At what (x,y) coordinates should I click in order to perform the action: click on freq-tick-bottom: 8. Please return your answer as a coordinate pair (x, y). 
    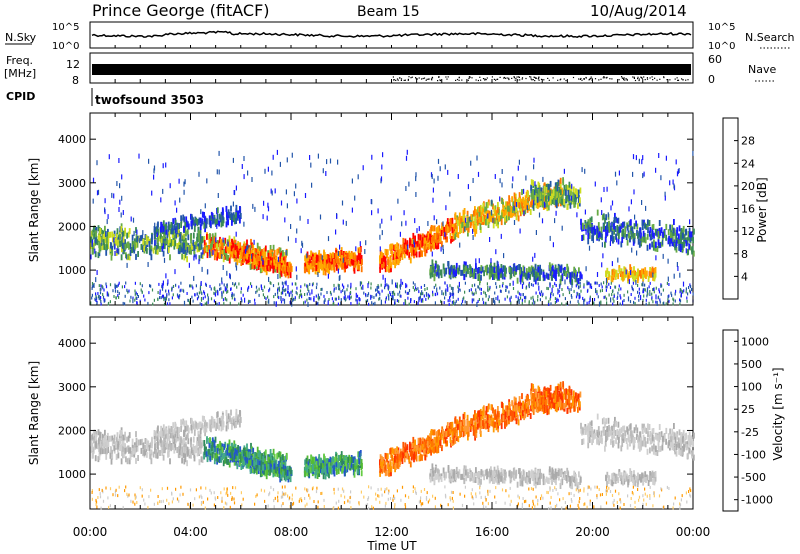
    Looking at the image, I should click on (75, 80).